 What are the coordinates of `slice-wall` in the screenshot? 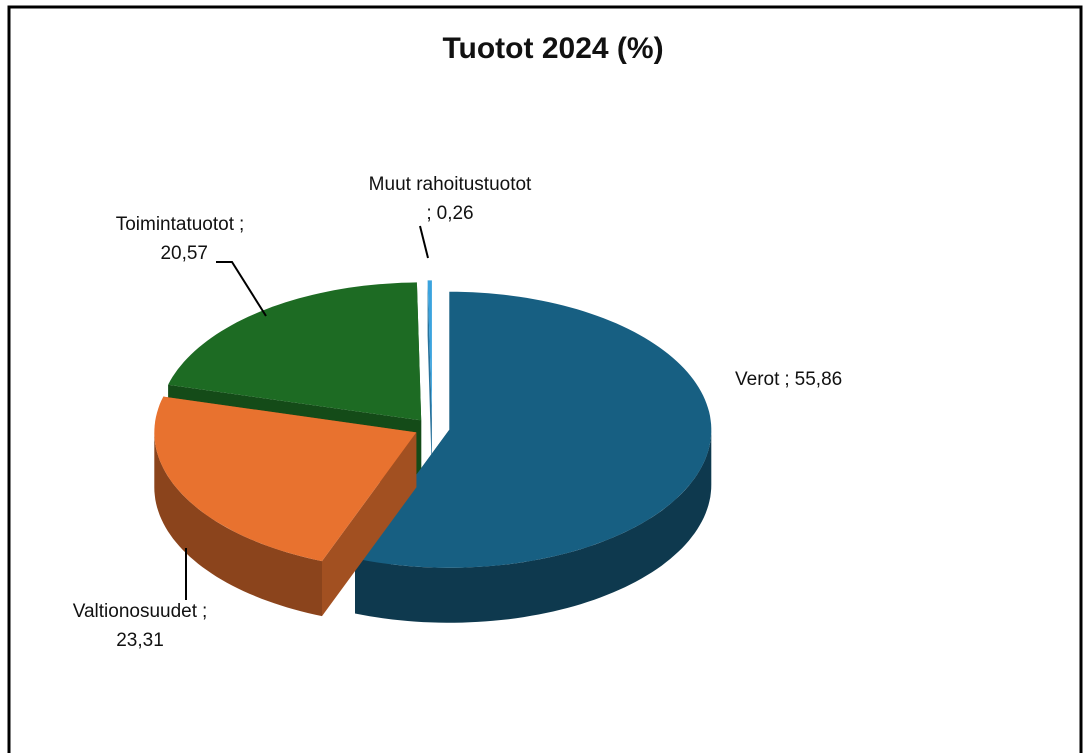 It's located at (429, 377).